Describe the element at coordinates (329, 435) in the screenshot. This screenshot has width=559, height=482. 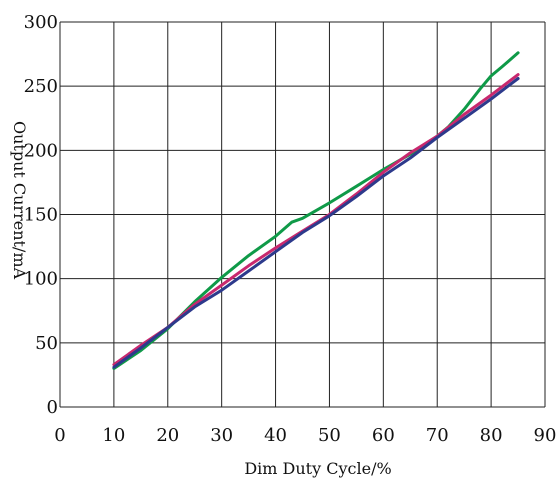
I see `x-tick-label: 50` at that location.